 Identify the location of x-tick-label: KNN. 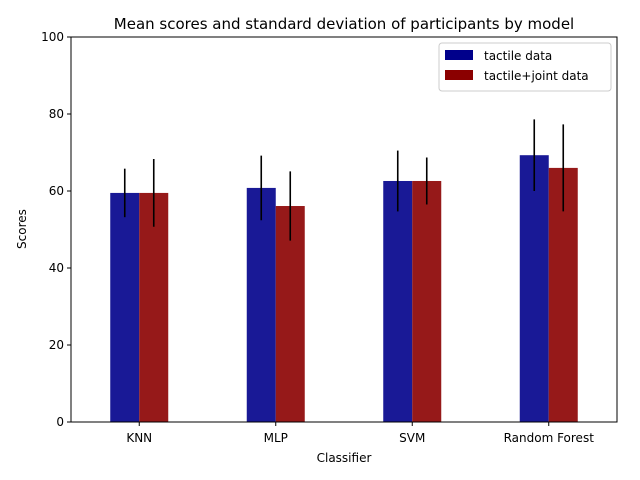
(139, 438).